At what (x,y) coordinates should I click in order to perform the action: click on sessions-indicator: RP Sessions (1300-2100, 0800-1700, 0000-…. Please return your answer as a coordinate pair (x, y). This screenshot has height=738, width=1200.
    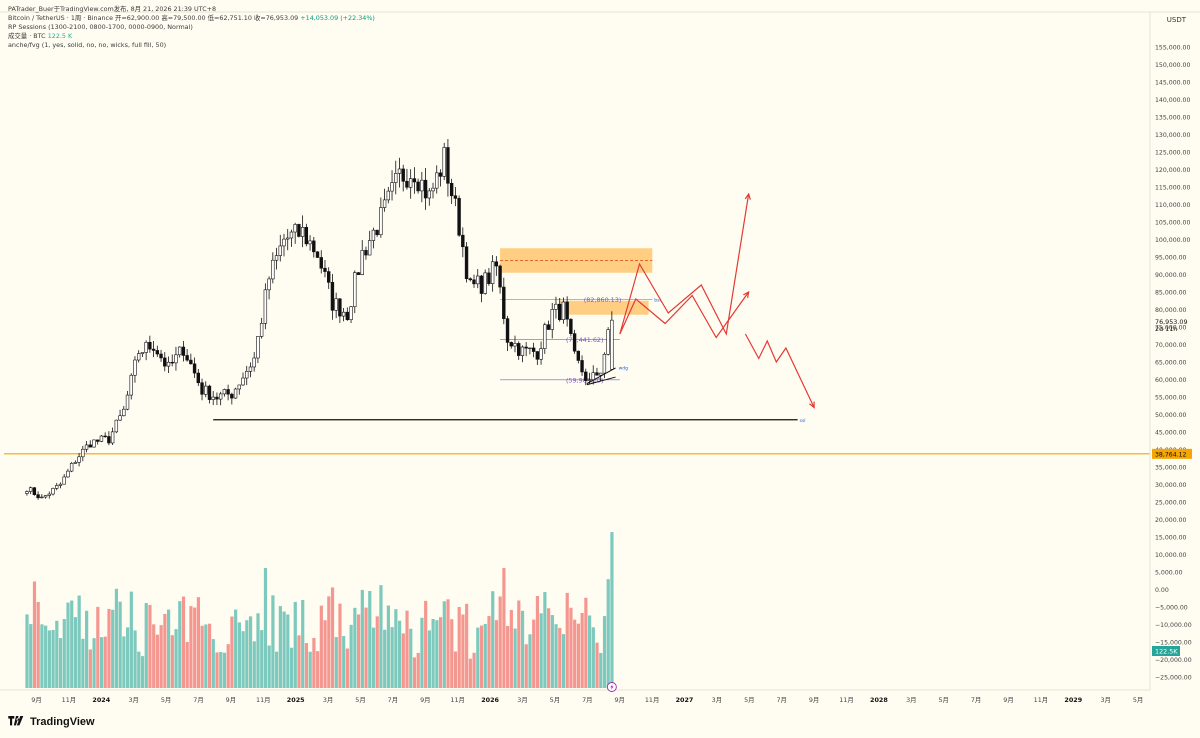
    Looking at the image, I should click on (100, 27).